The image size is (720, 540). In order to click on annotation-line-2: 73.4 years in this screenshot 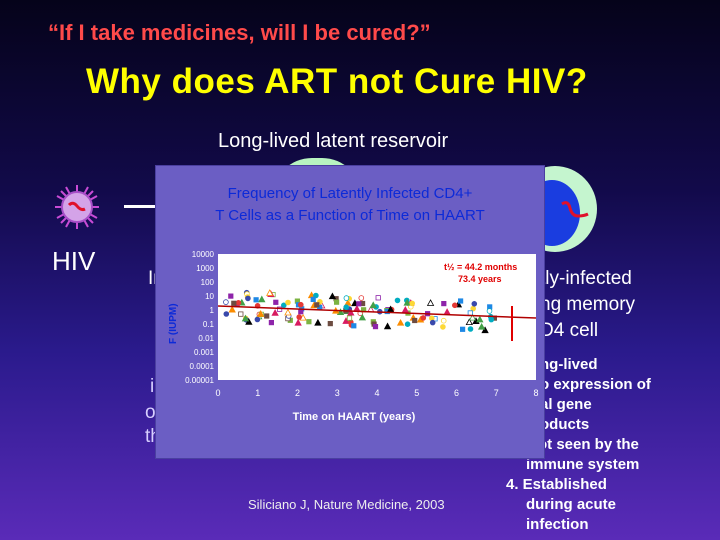, I will do `click(480, 279)`.